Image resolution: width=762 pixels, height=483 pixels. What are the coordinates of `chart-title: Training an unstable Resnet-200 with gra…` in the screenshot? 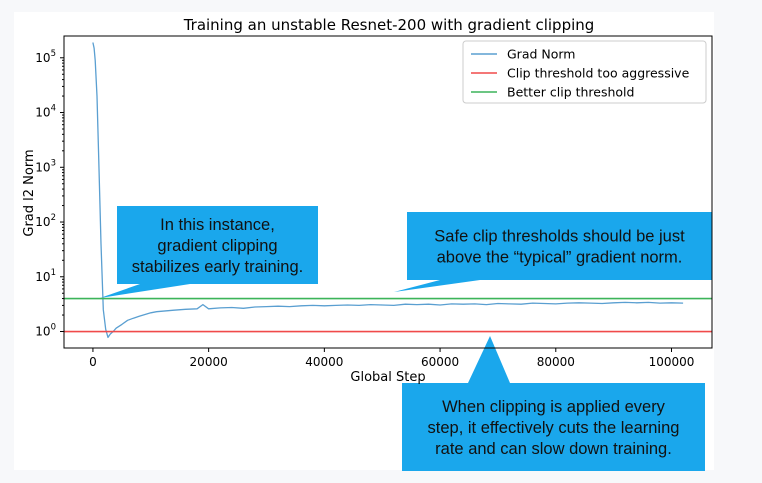 It's located at (389, 25).